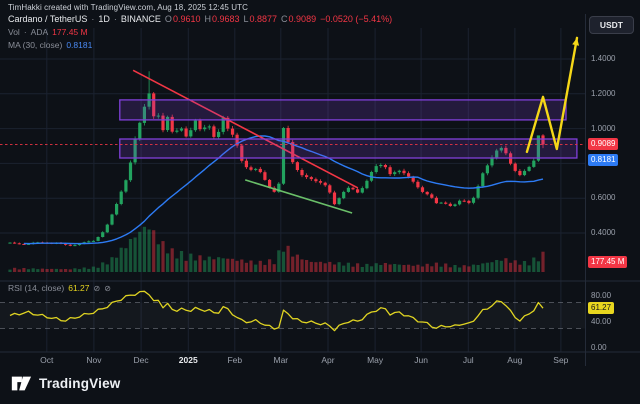 The image size is (640, 404). Describe the element at coordinates (356, 19) in the screenshot. I see `change-value: −0.0520 (−5.41%)` at that location.